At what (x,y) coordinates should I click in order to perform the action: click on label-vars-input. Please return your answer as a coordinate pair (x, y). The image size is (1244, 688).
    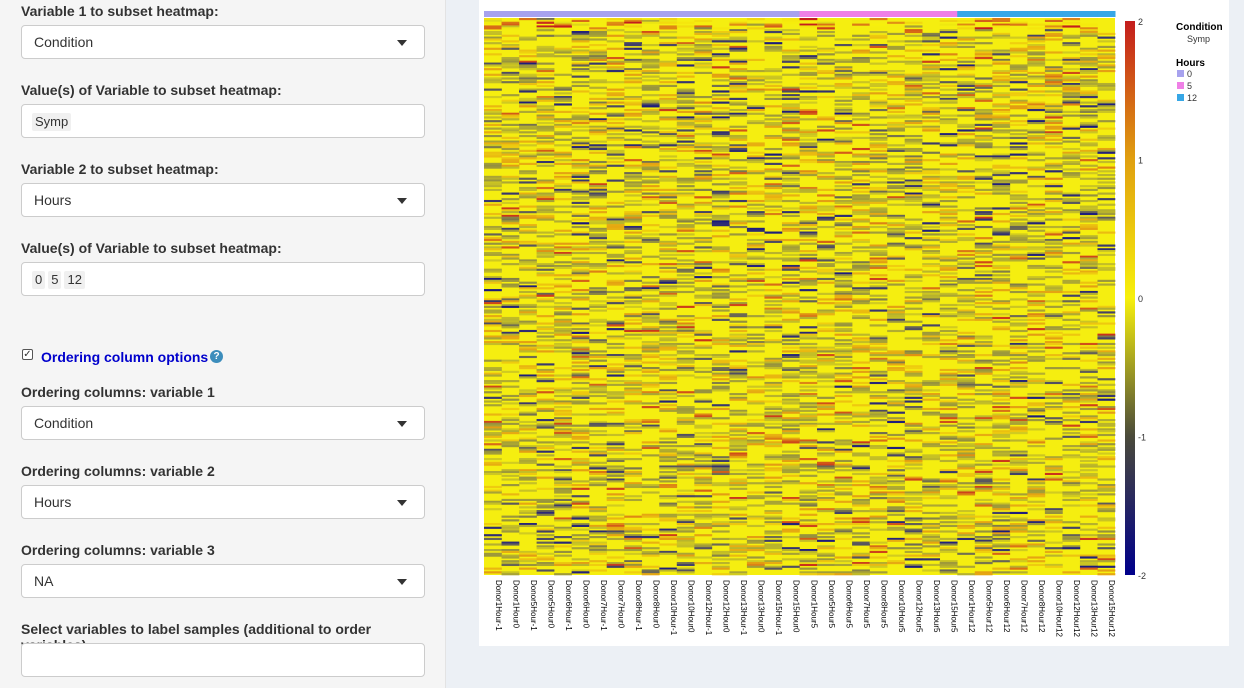
    Looking at the image, I should click on (223, 660).